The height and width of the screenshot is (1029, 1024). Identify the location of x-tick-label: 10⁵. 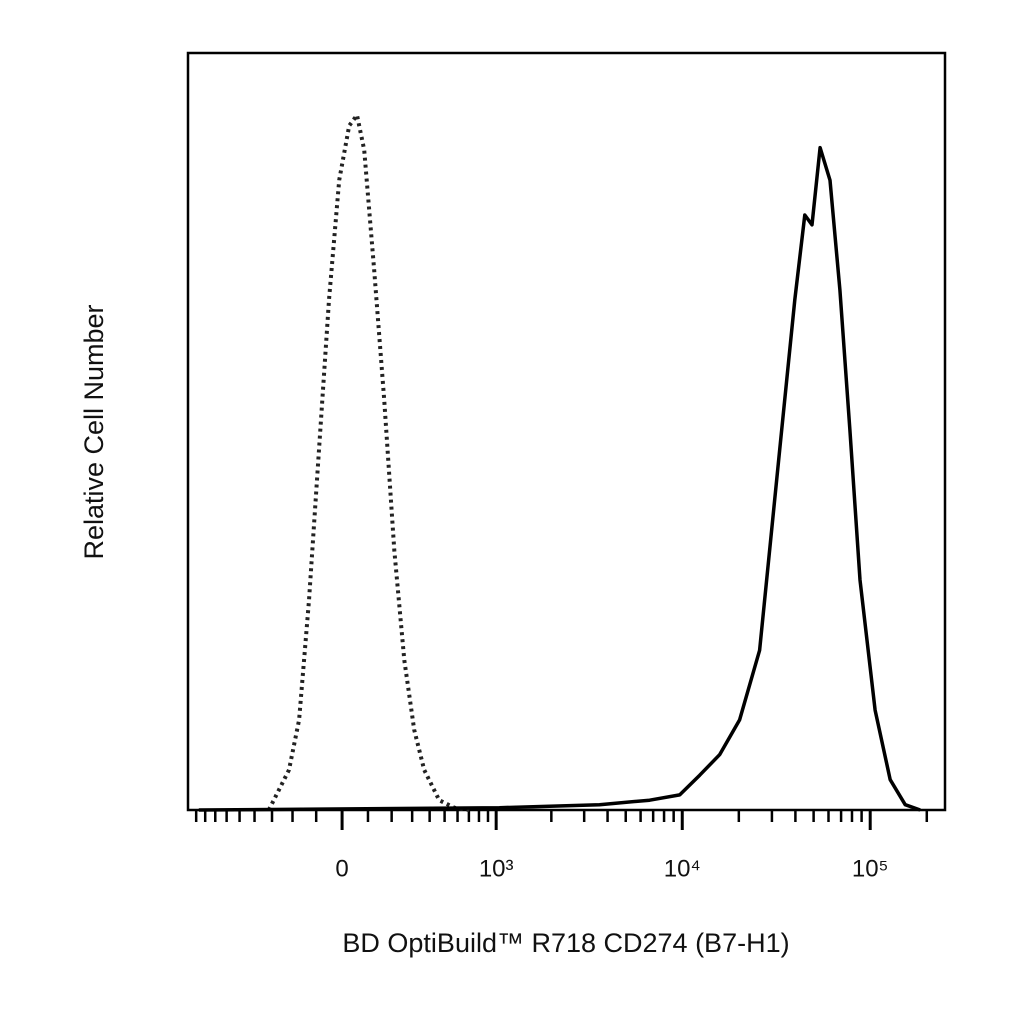
(870, 868).